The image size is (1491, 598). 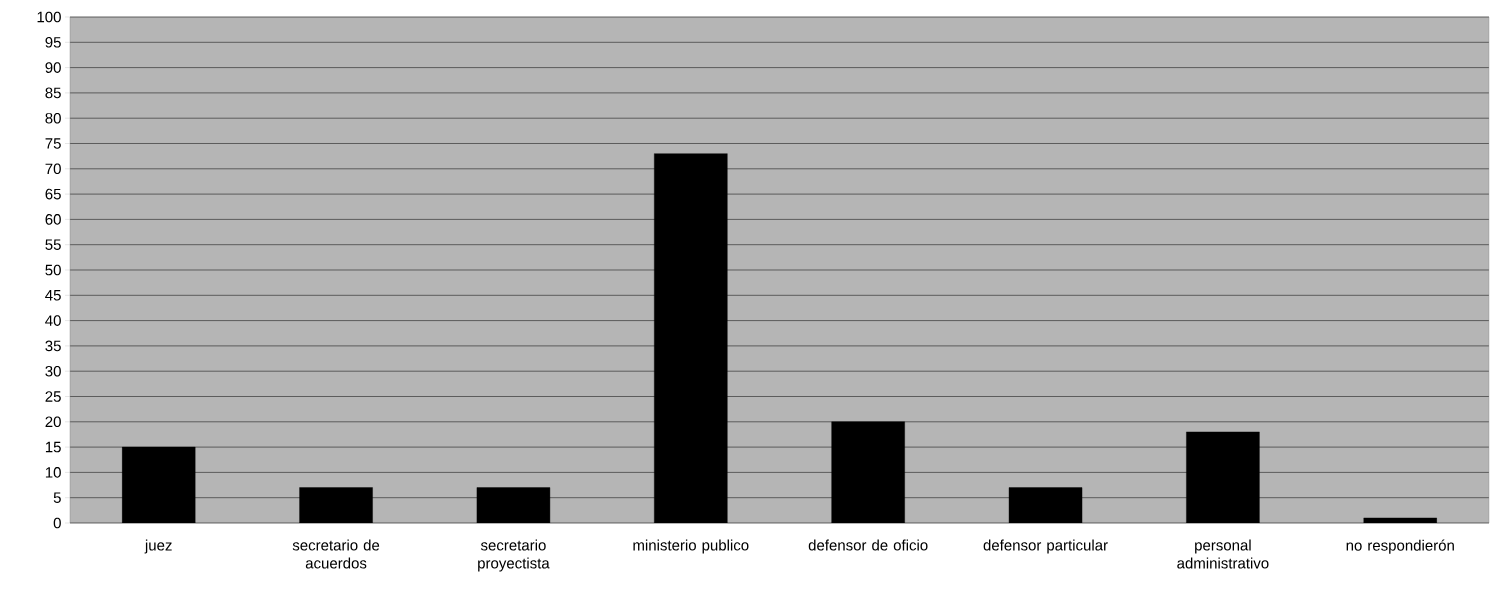 What do you see at coordinates (53, 42) in the screenshot?
I see `y-tick-label: 95` at bounding box center [53, 42].